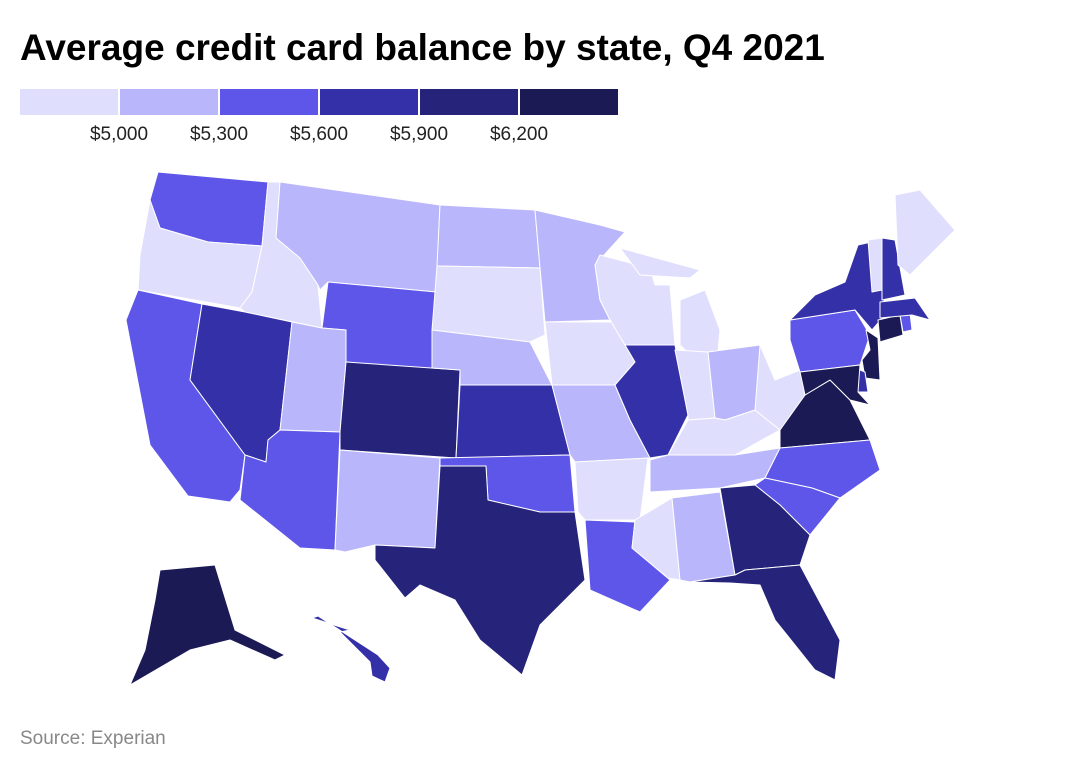 The image size is (1080, 770). I want to click on legend-label: $5,900, so click(419, 134).